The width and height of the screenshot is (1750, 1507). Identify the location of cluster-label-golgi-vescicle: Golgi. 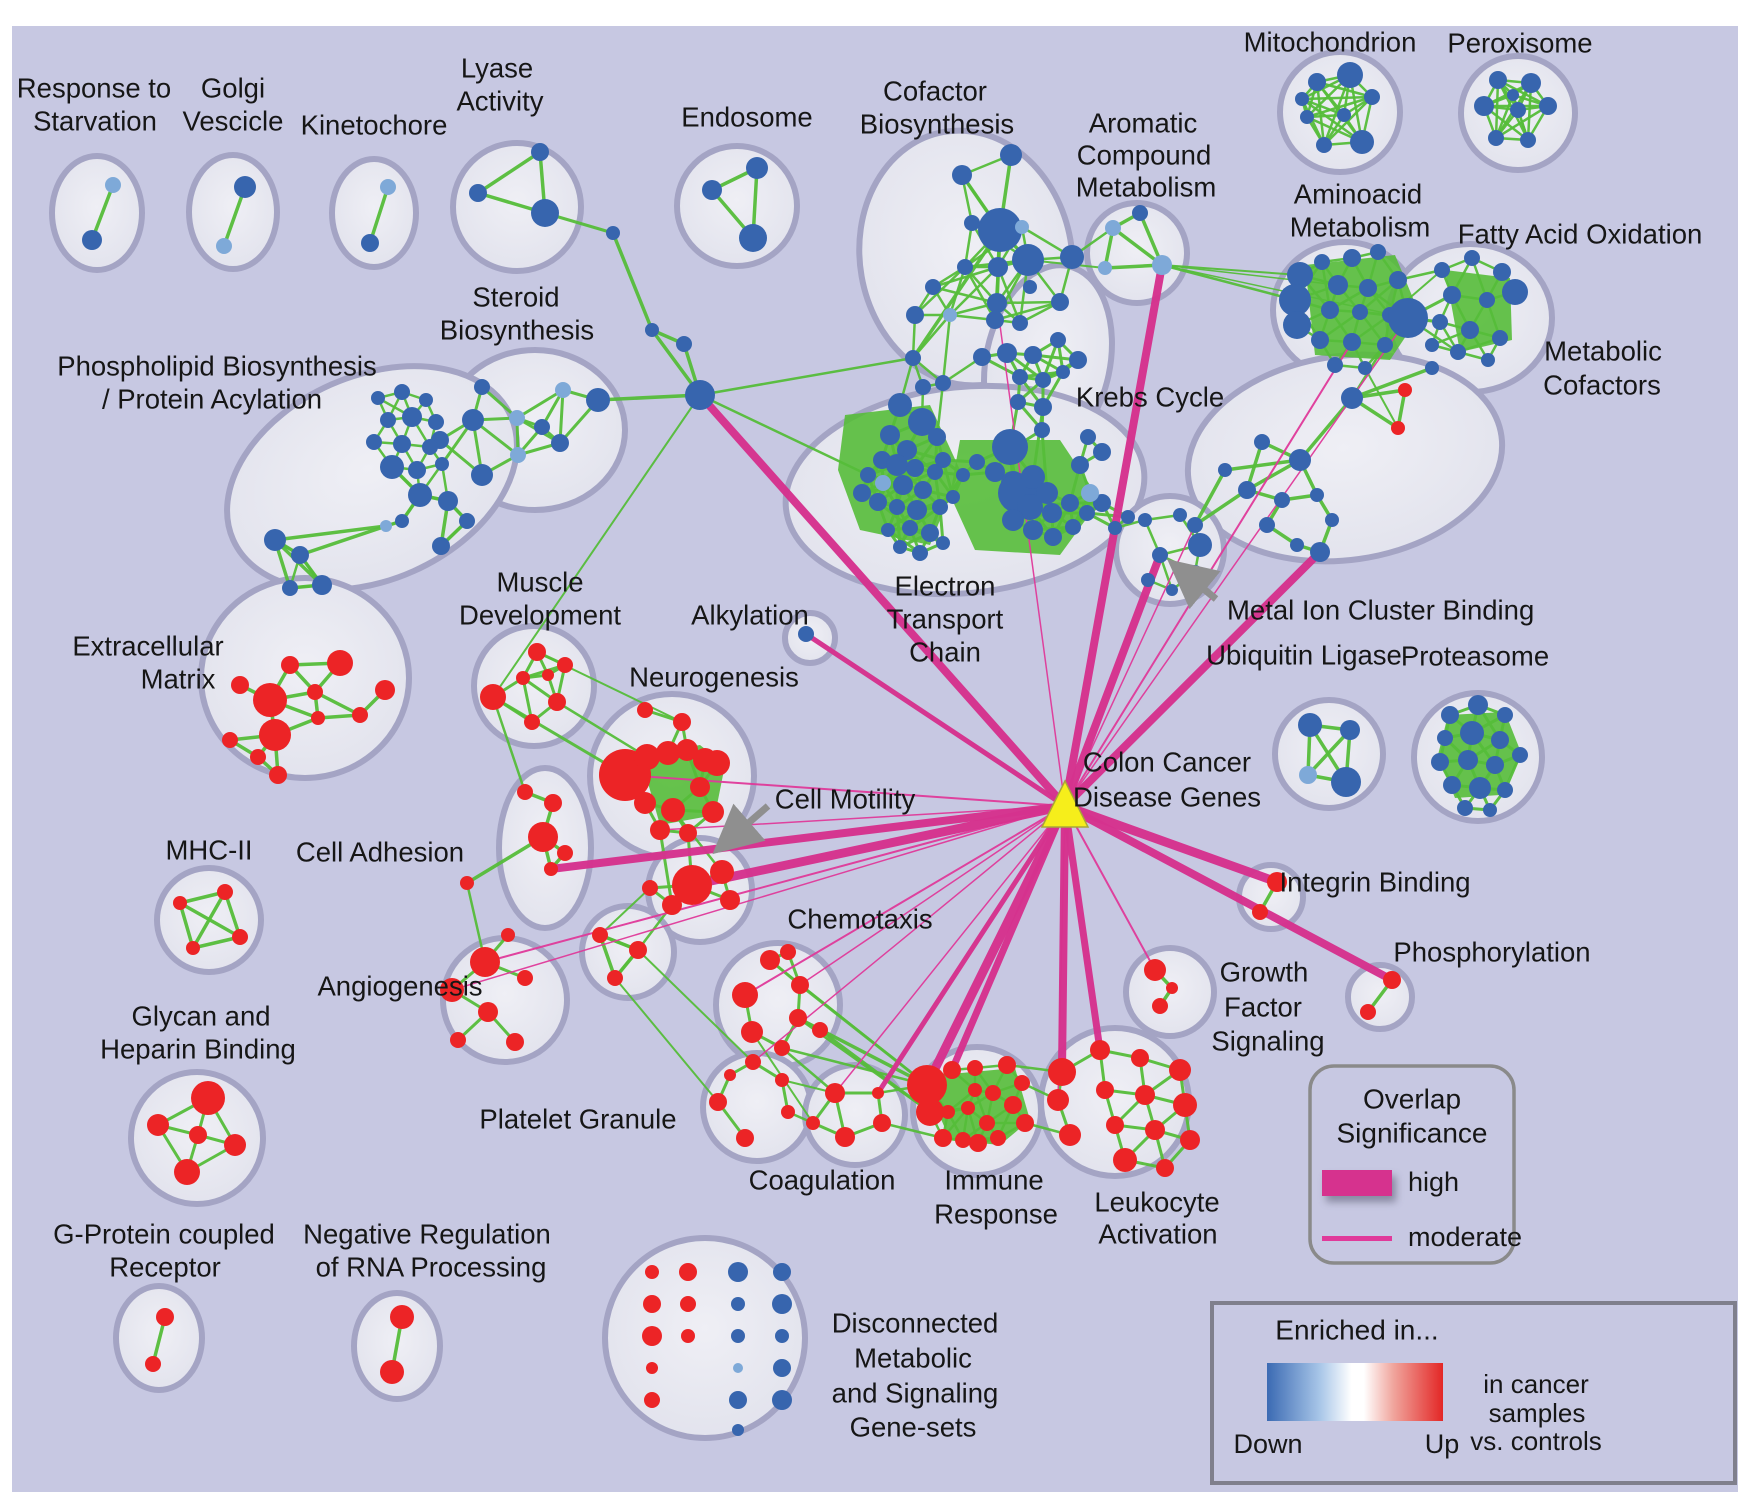
(233, 87).